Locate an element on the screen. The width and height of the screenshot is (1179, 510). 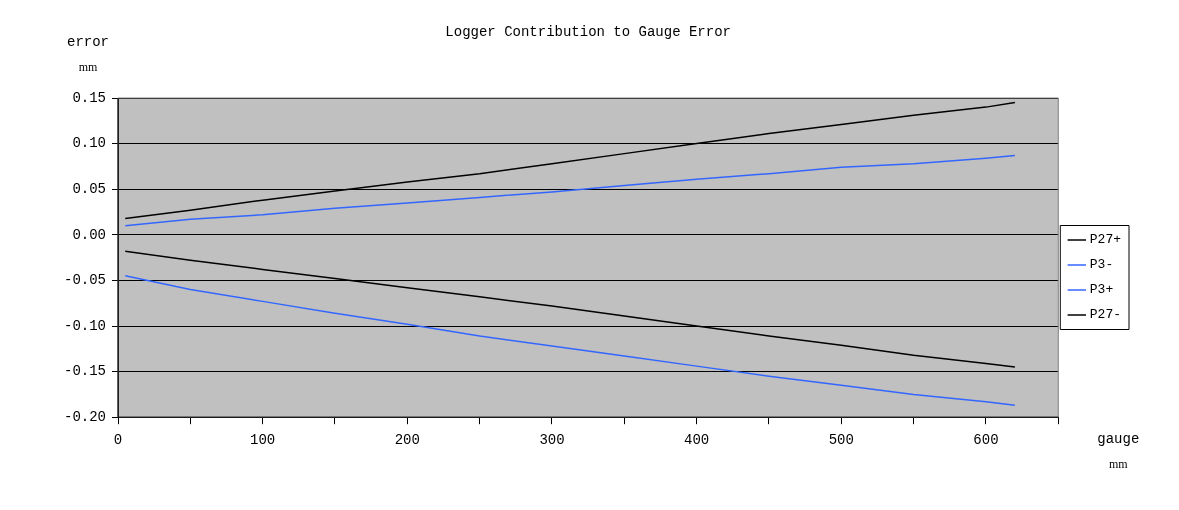
y-tick-label: -0.10 is located at coordinates (85, 325).